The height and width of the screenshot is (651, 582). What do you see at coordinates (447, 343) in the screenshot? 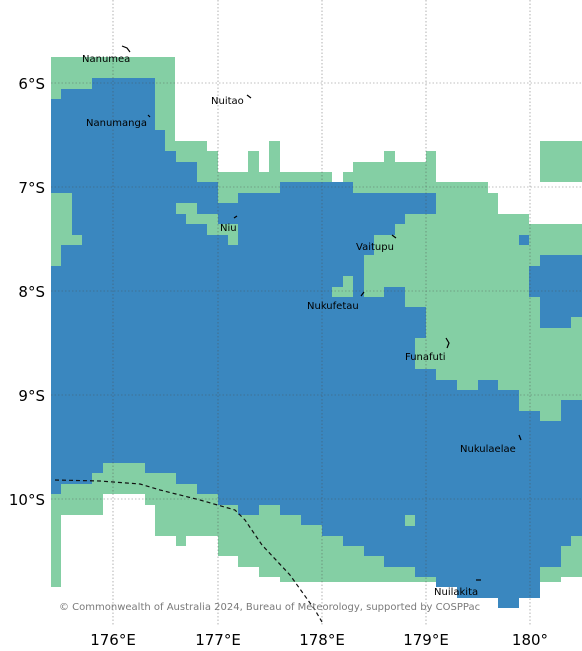
I see `funafuti-island` at bounding box center [447, 343].